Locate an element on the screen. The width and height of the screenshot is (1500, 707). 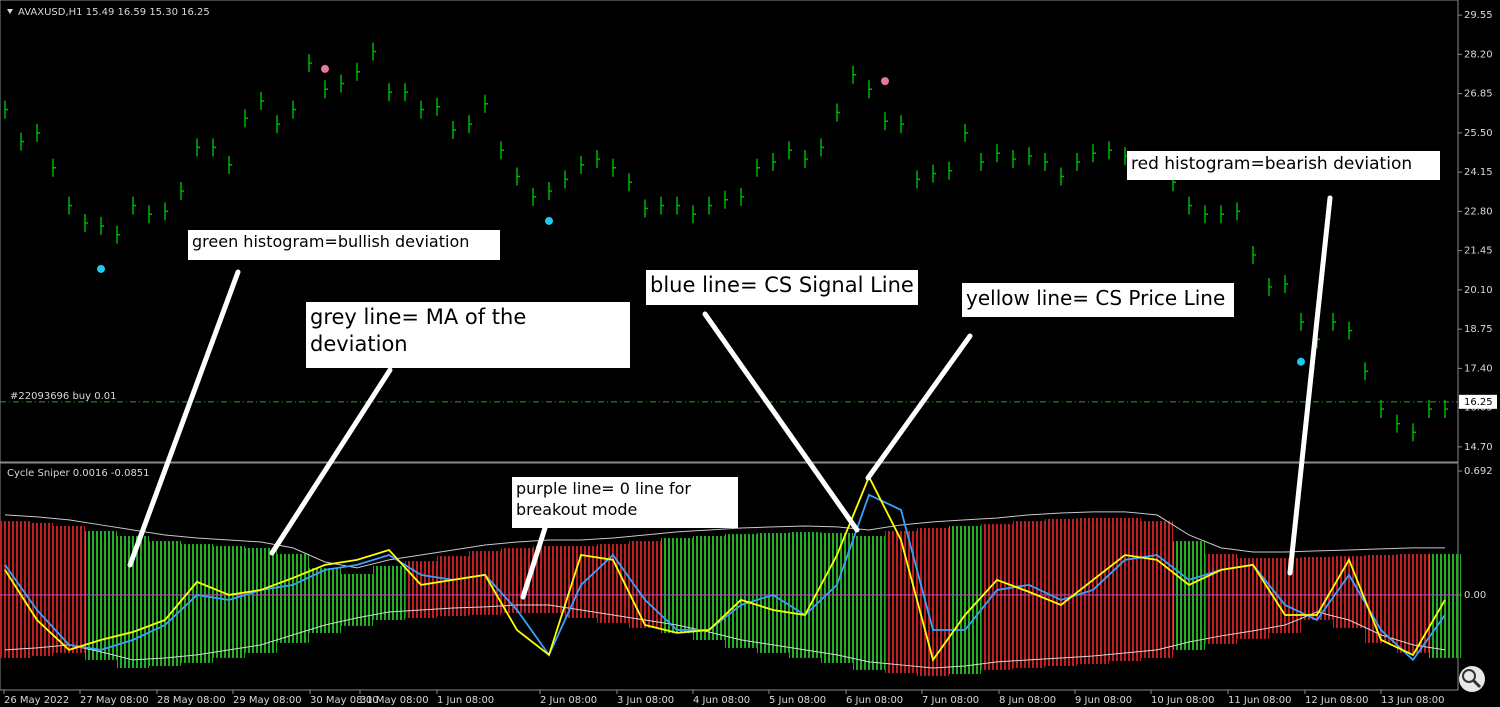
y-tick-label: 25.50 is located at coordinates (1478, 133).